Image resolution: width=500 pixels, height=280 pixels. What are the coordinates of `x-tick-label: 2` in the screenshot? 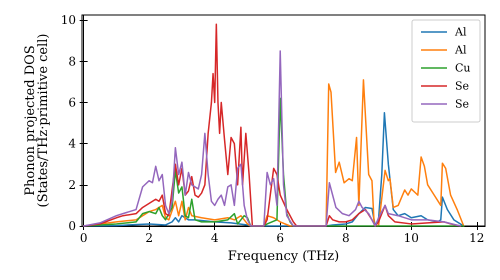 It's located at (149, 238).